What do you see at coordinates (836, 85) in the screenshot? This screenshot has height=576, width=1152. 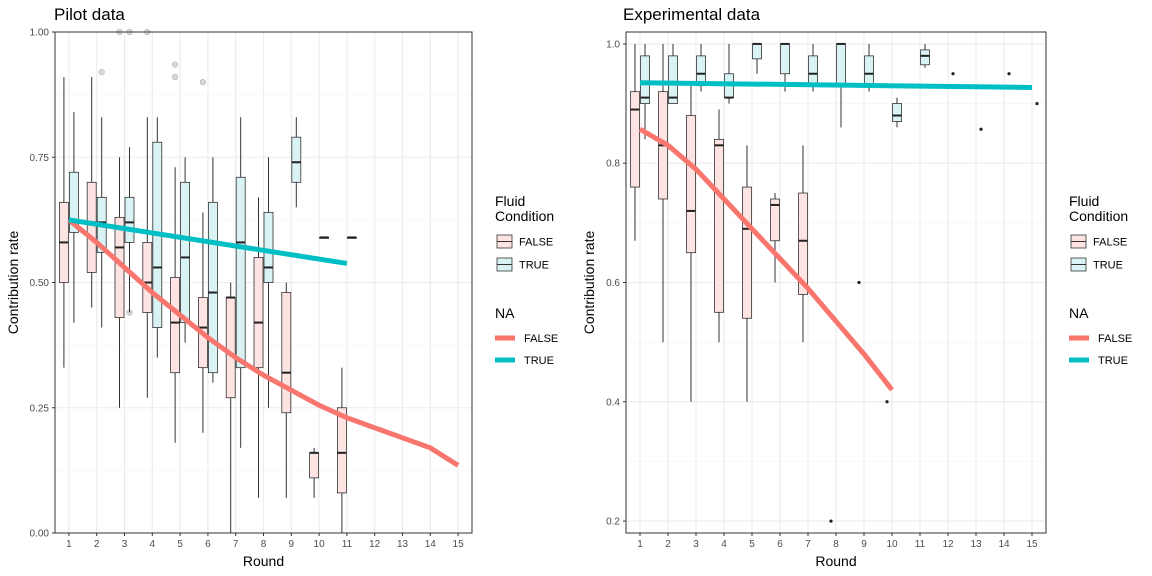 I see `panel2-trend-line-true` at bounding box center [836, 85].